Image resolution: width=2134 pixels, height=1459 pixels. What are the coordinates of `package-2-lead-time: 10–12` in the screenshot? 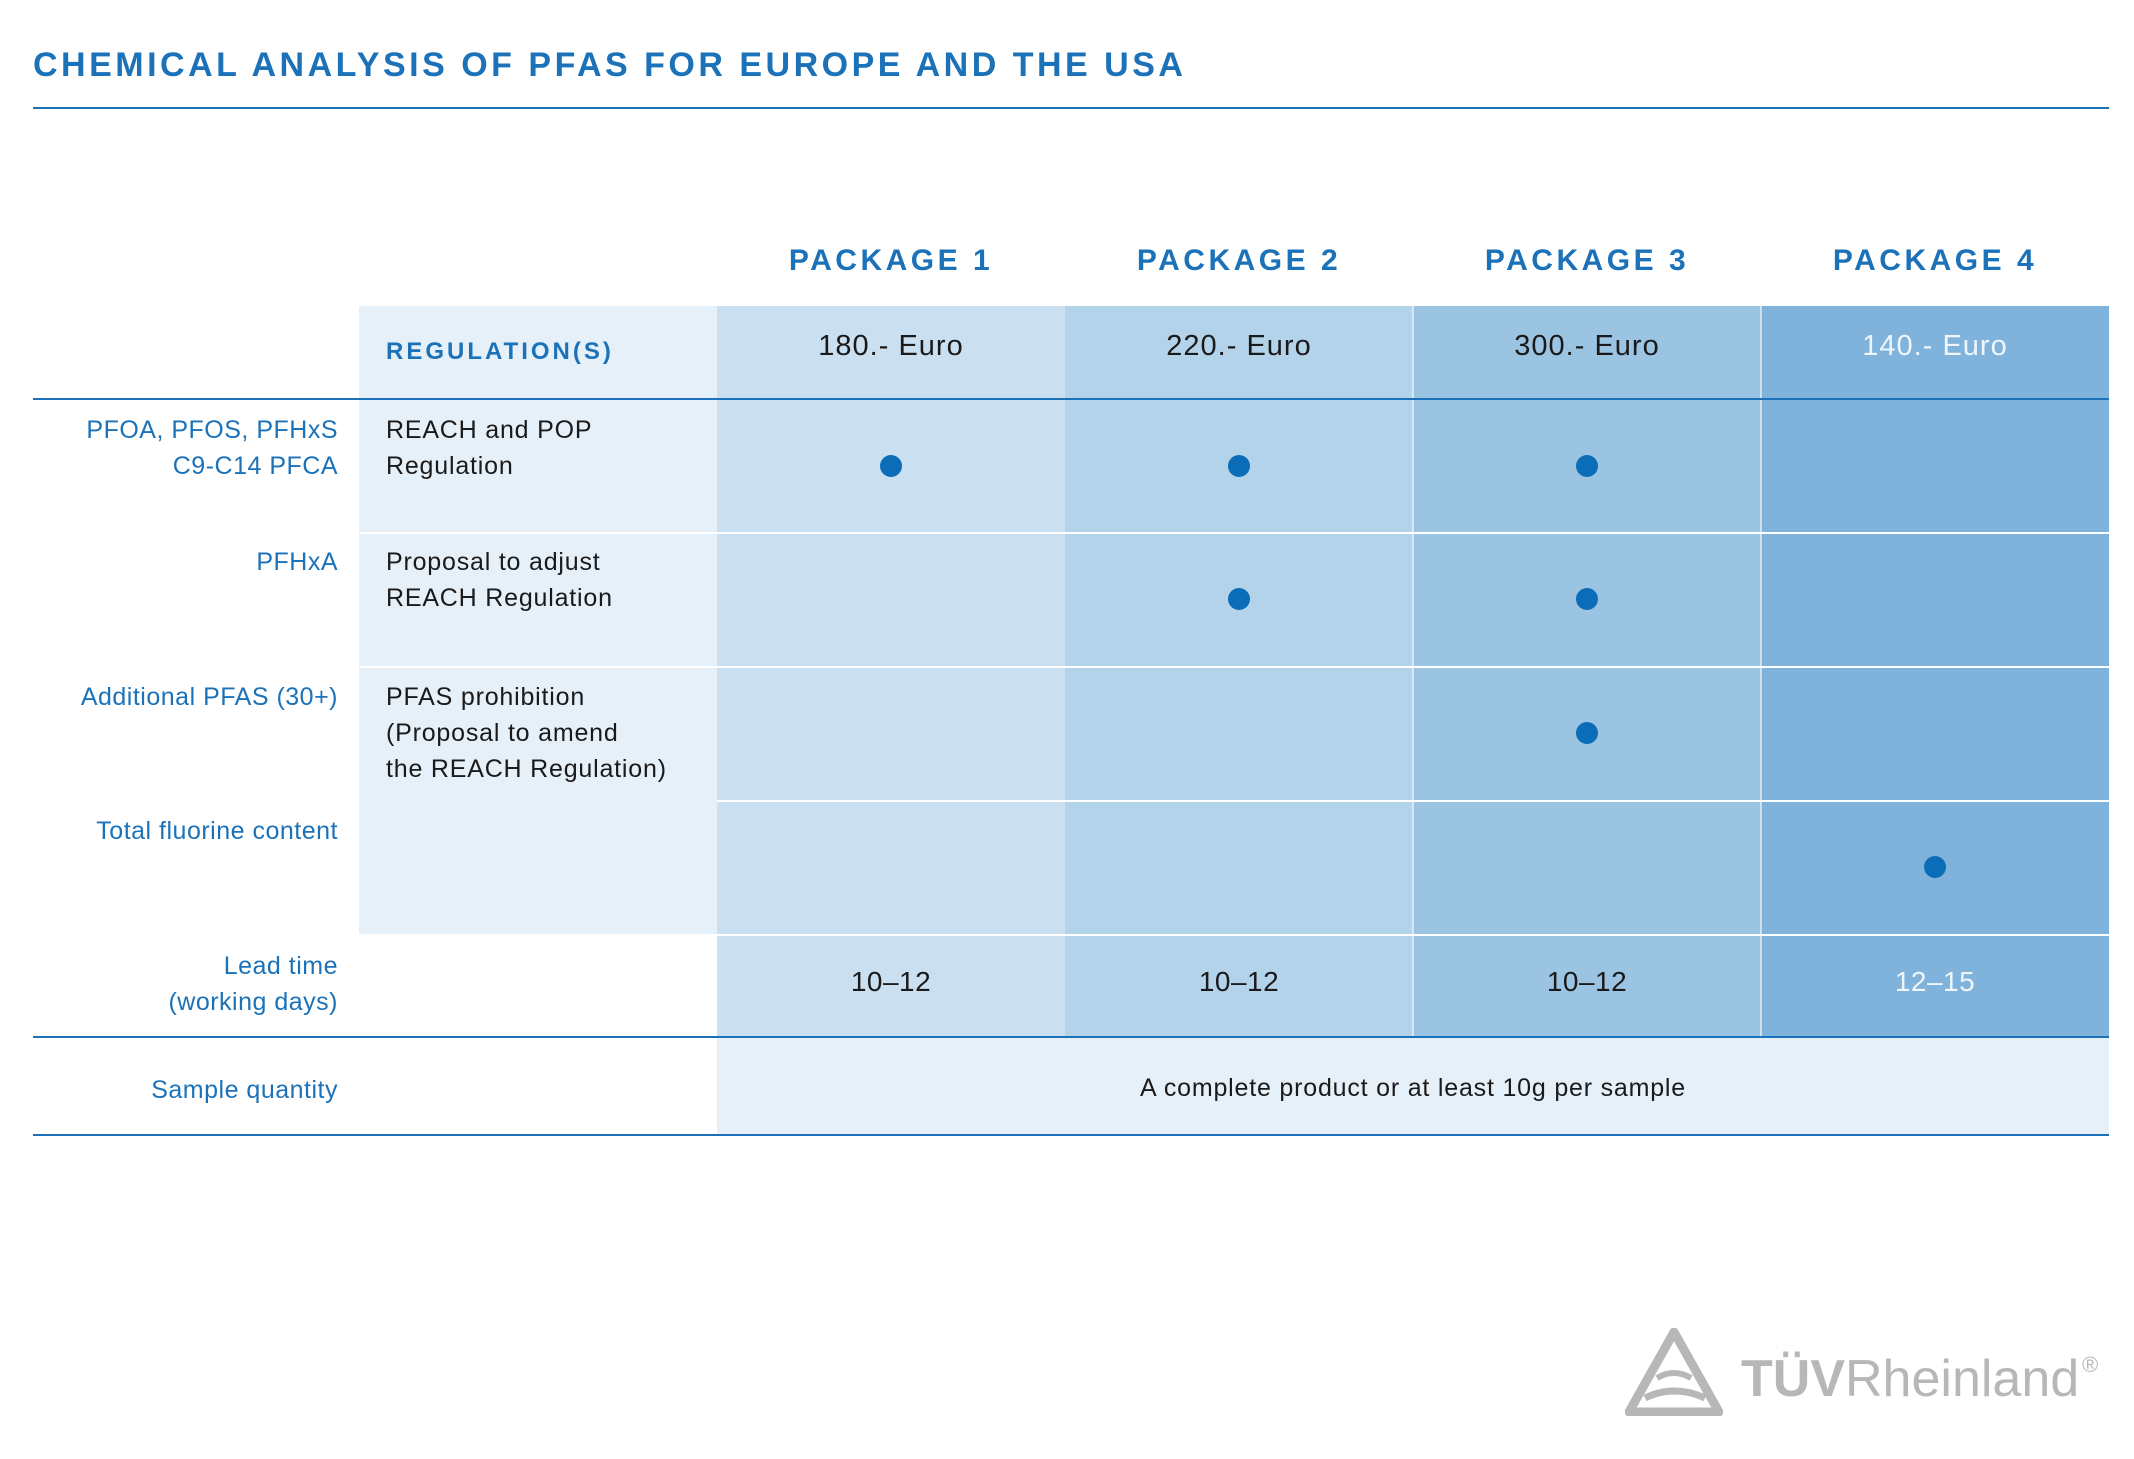 It's located at (1239, 981).